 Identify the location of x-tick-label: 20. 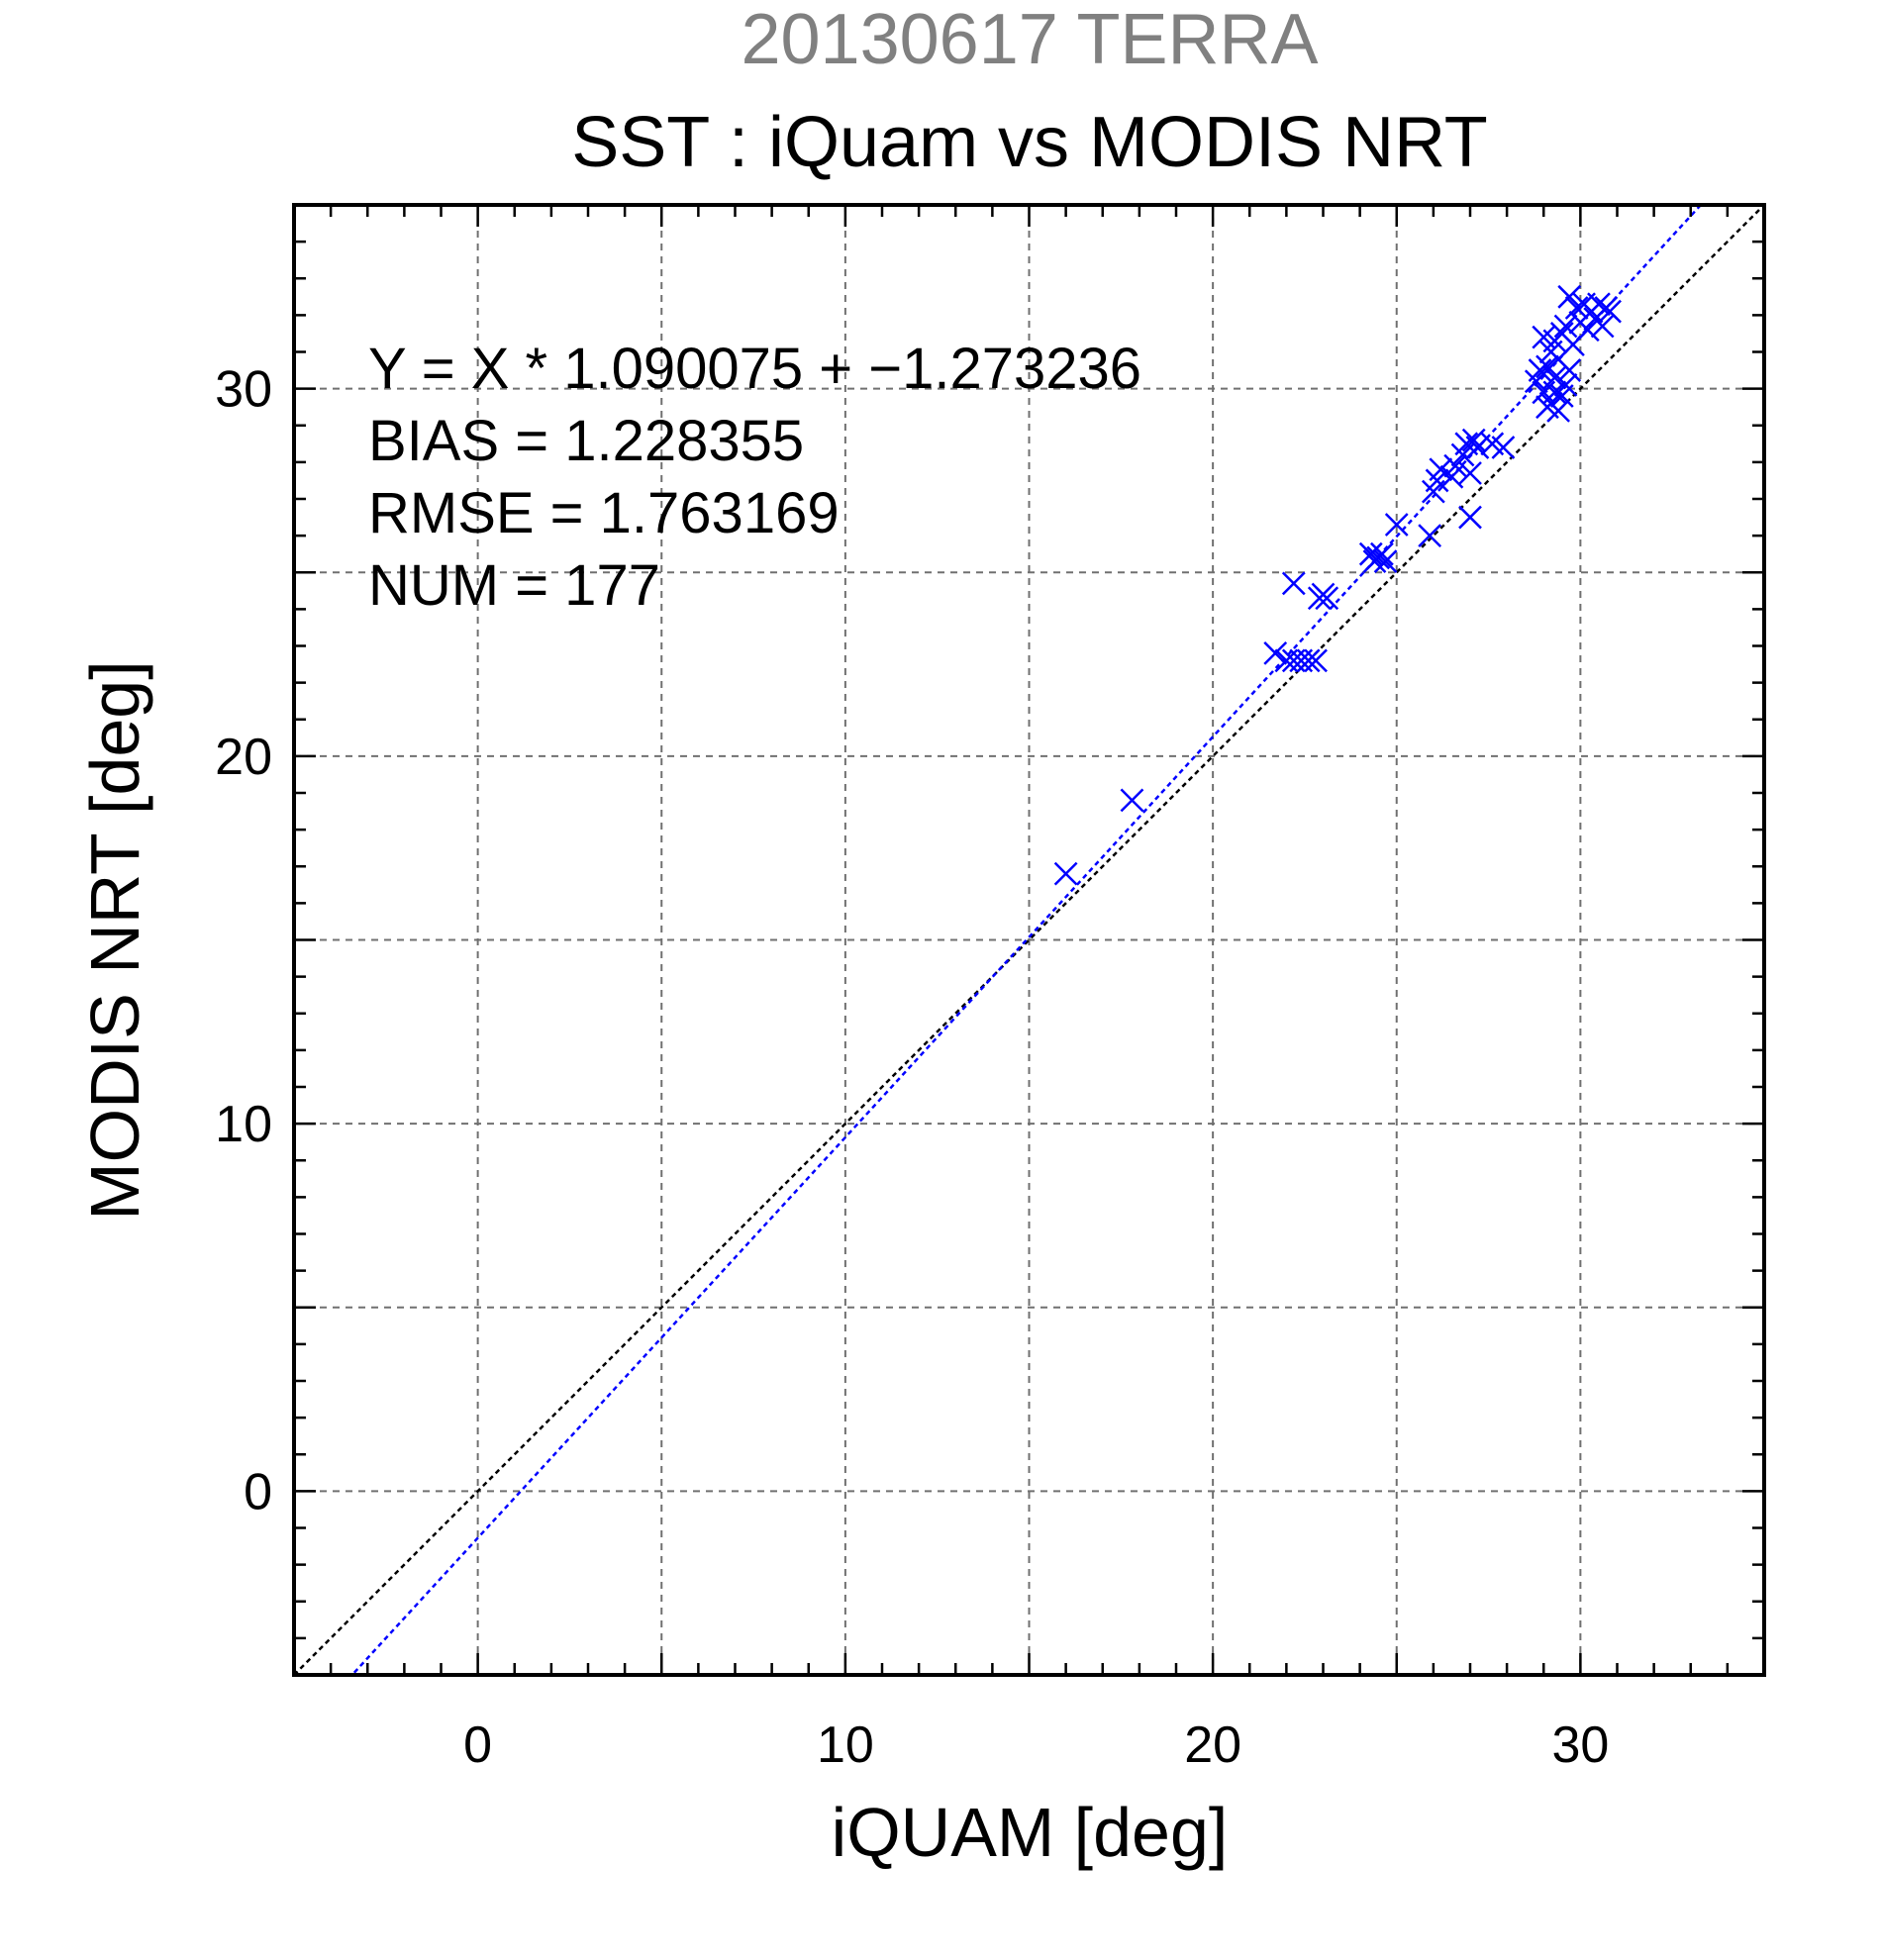
(1212, 1745).